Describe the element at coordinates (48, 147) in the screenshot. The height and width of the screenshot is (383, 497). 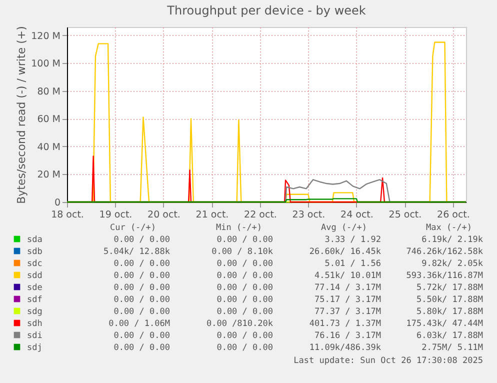
I see `y-tick-label: 40 M` at that location.